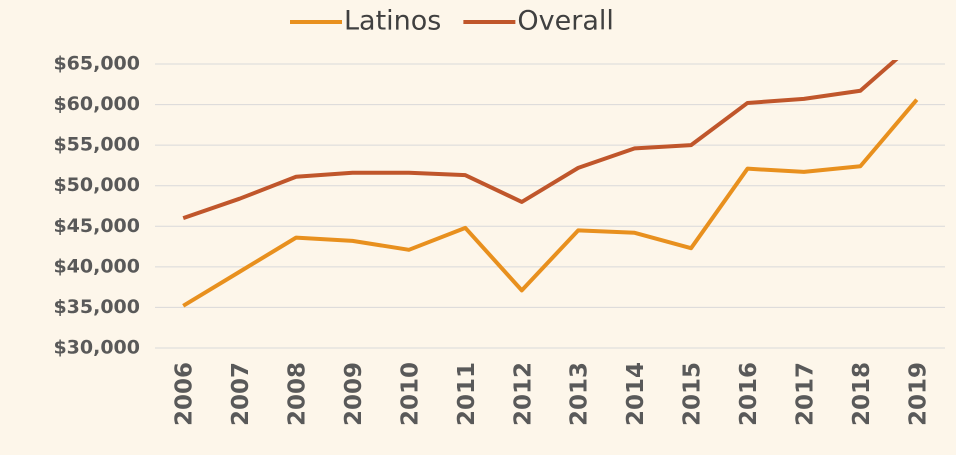 This screenshot has width=956, height=455. Describe the element at coordinates (96, 226) in the screenshot. I see `y-tick-label: $45,000` at that location.